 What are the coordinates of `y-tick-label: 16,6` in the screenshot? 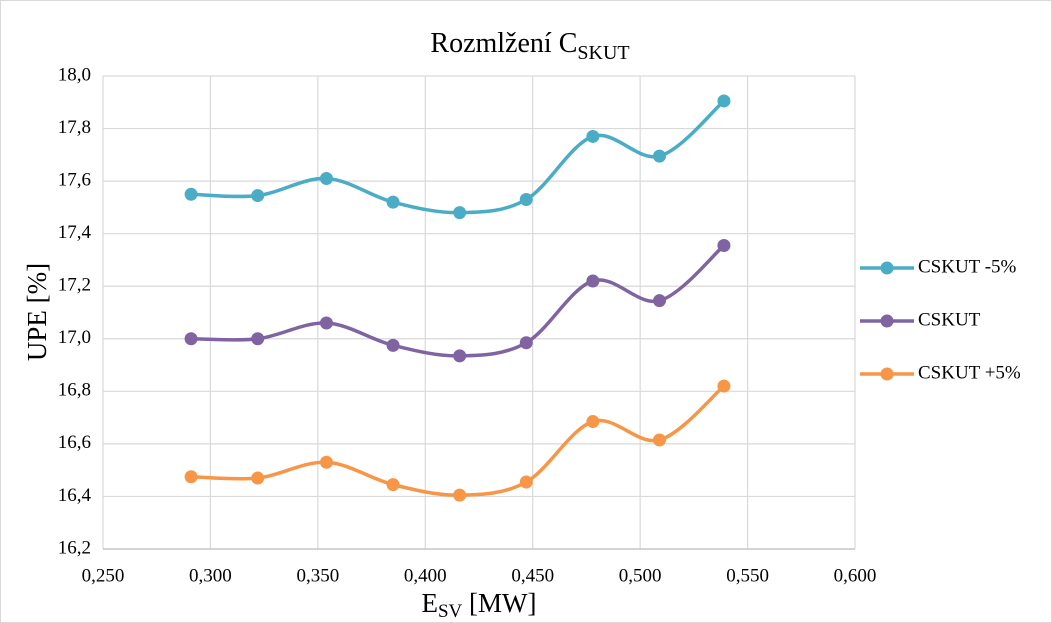 It's located at (74, 442).